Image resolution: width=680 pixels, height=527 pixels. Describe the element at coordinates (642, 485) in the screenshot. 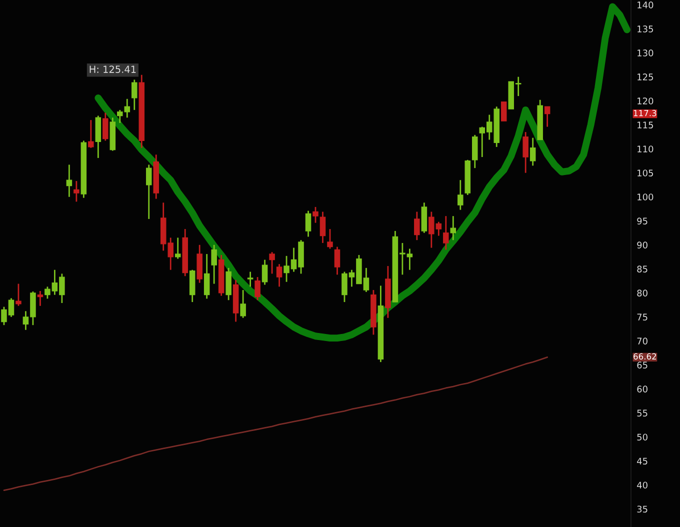

I see `y-tick-label: 40` at that location.